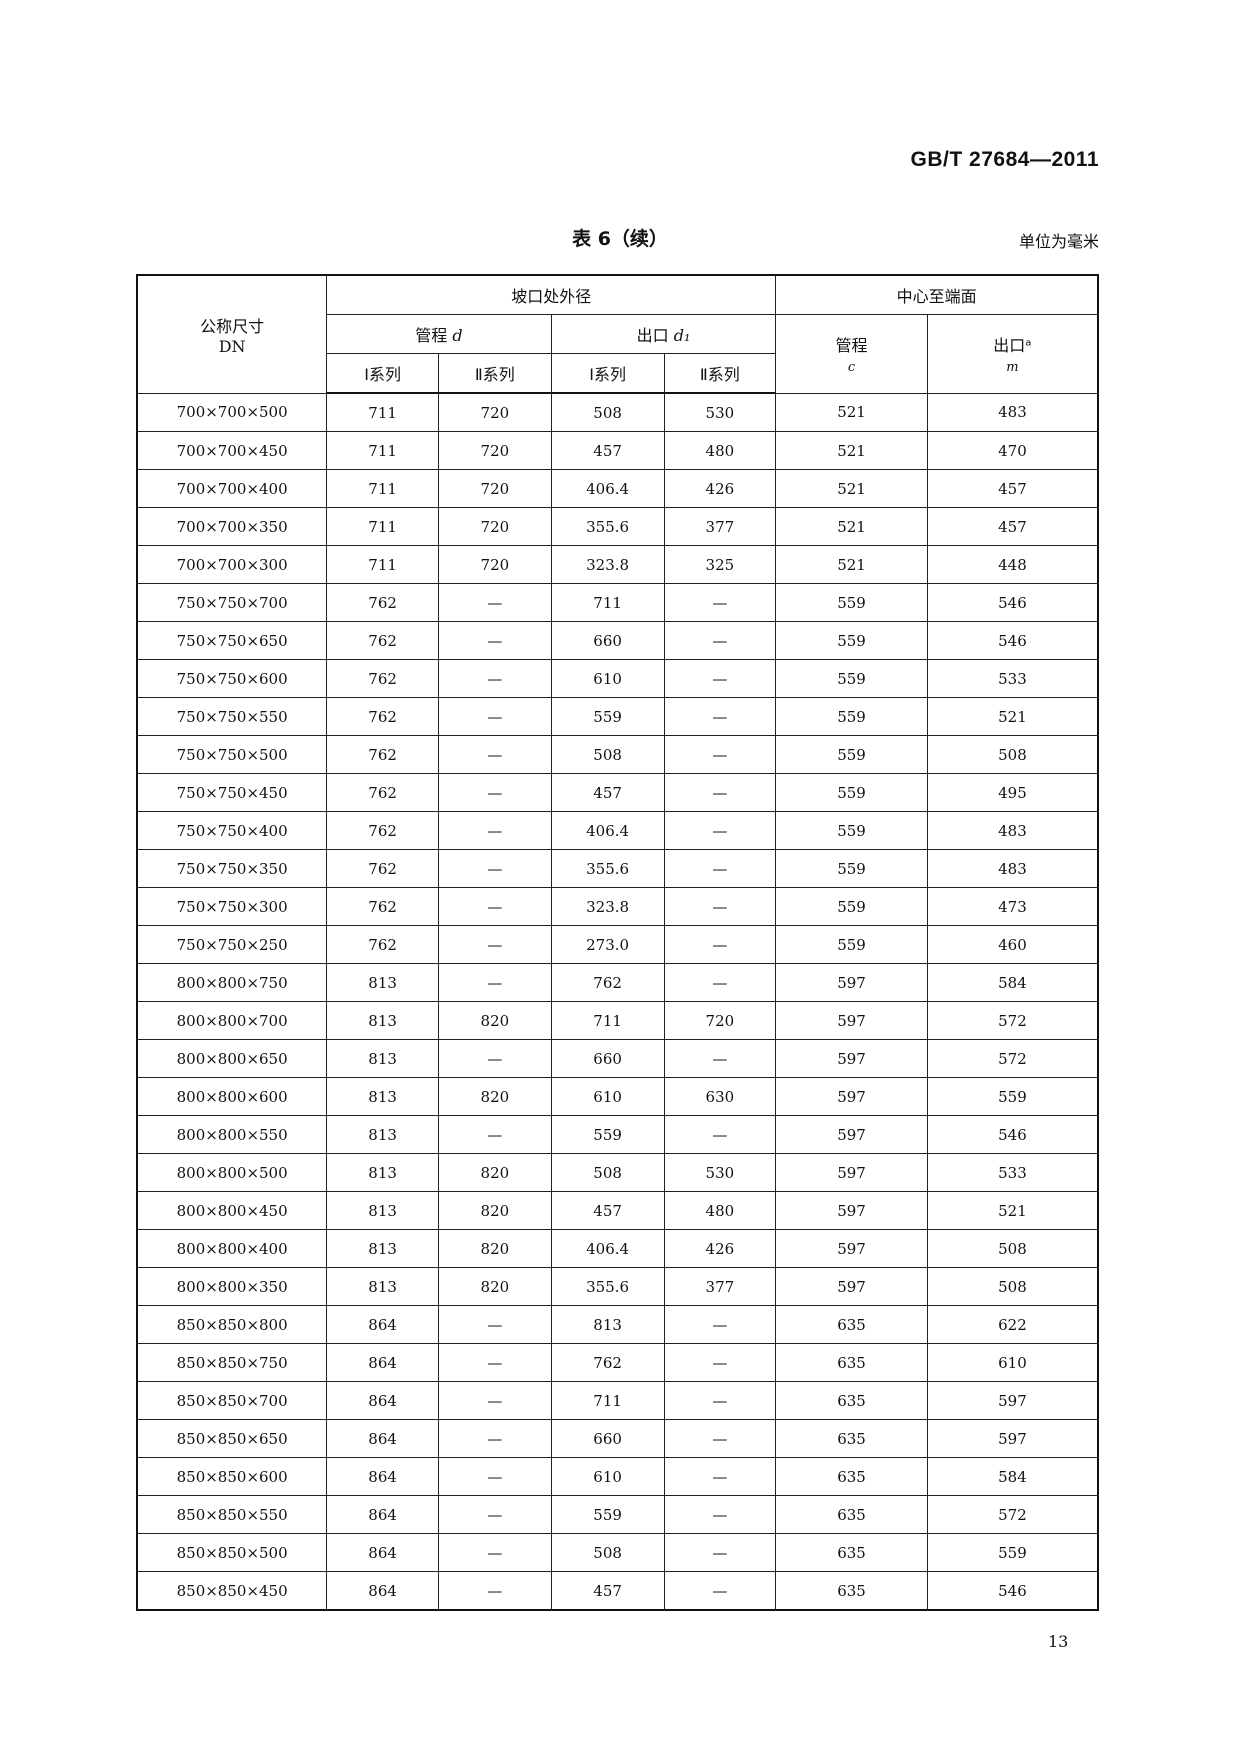 The height and width of the screenshot is (1755, 1240). I want to click on table-cell: 750×750×700, so click(232, 602).